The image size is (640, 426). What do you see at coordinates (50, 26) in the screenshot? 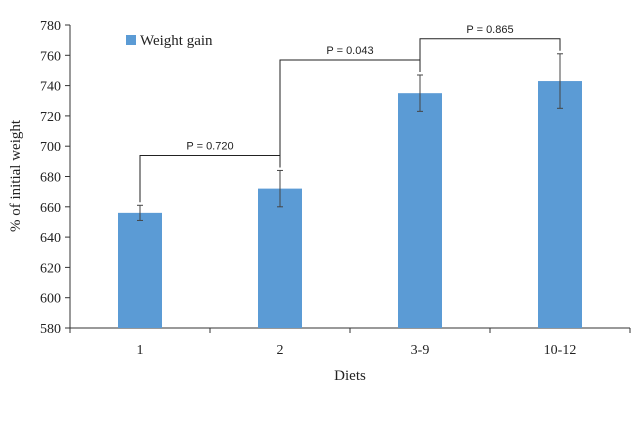
I see `y-tick-label: 780` at bounding box center [50, 26].